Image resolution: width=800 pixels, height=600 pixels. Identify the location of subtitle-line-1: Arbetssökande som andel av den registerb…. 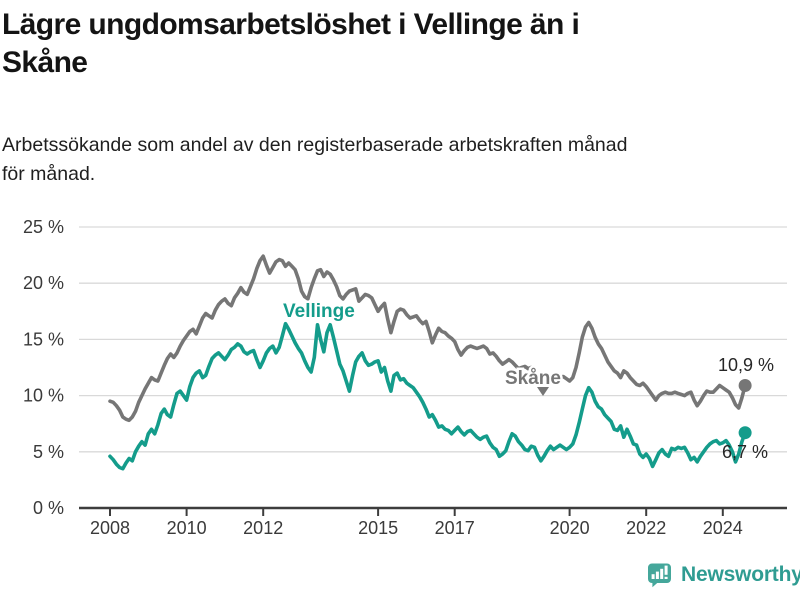
(315, 145).